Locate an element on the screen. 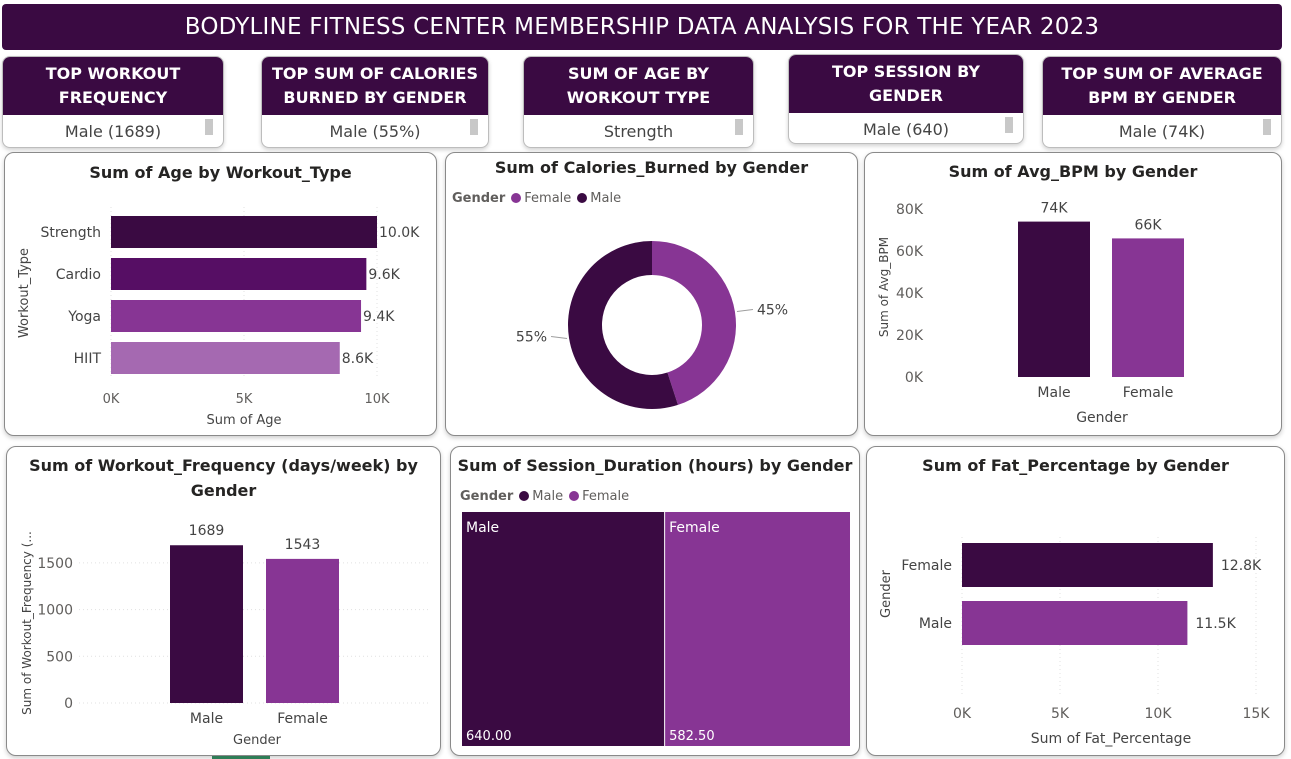 The image size is (1291, 759). data-label: 9.6K is located at coordinates (384, 275).